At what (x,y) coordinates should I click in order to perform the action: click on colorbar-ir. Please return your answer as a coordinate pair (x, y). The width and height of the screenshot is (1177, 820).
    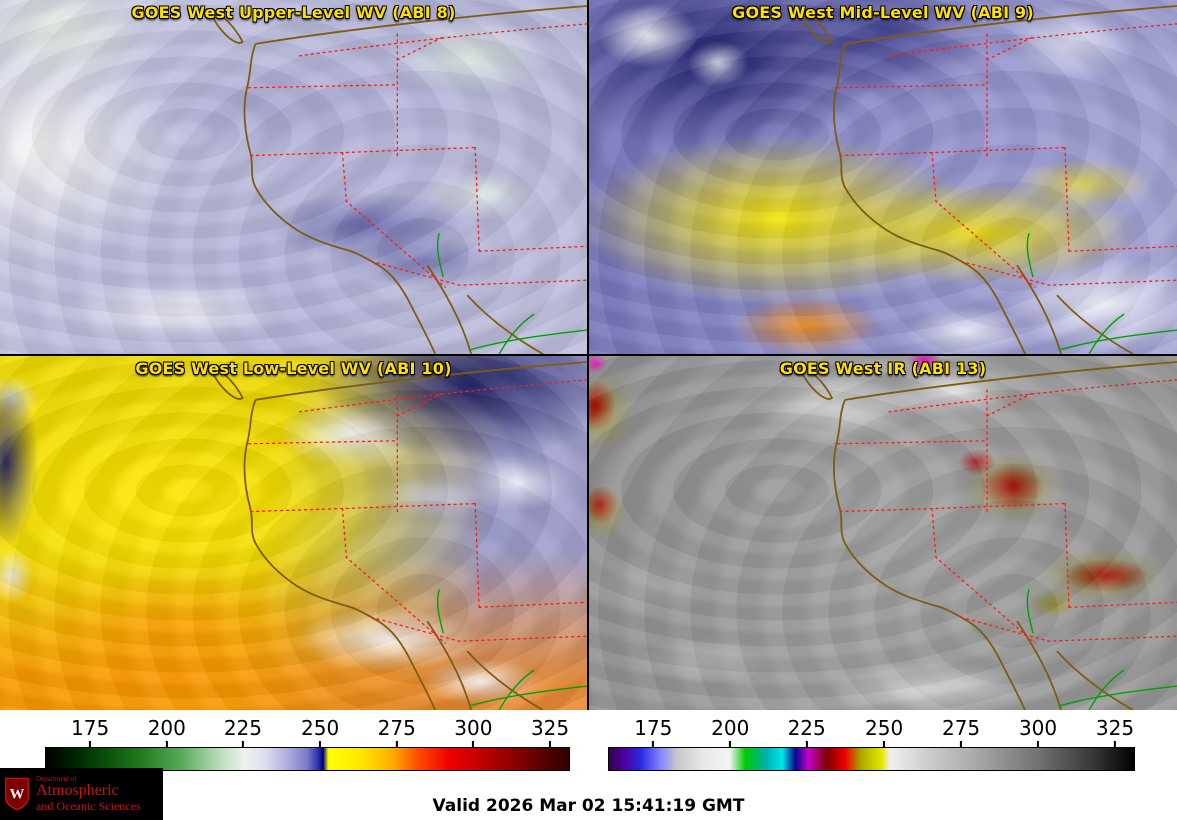
    Looking at the image, I should click on (871, 759).